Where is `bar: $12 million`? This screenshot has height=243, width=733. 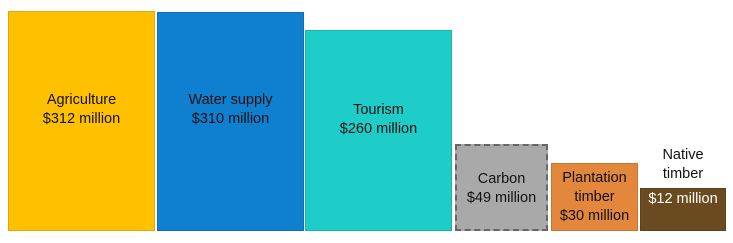 bar: $12 million is located at coordinates (683, 209).